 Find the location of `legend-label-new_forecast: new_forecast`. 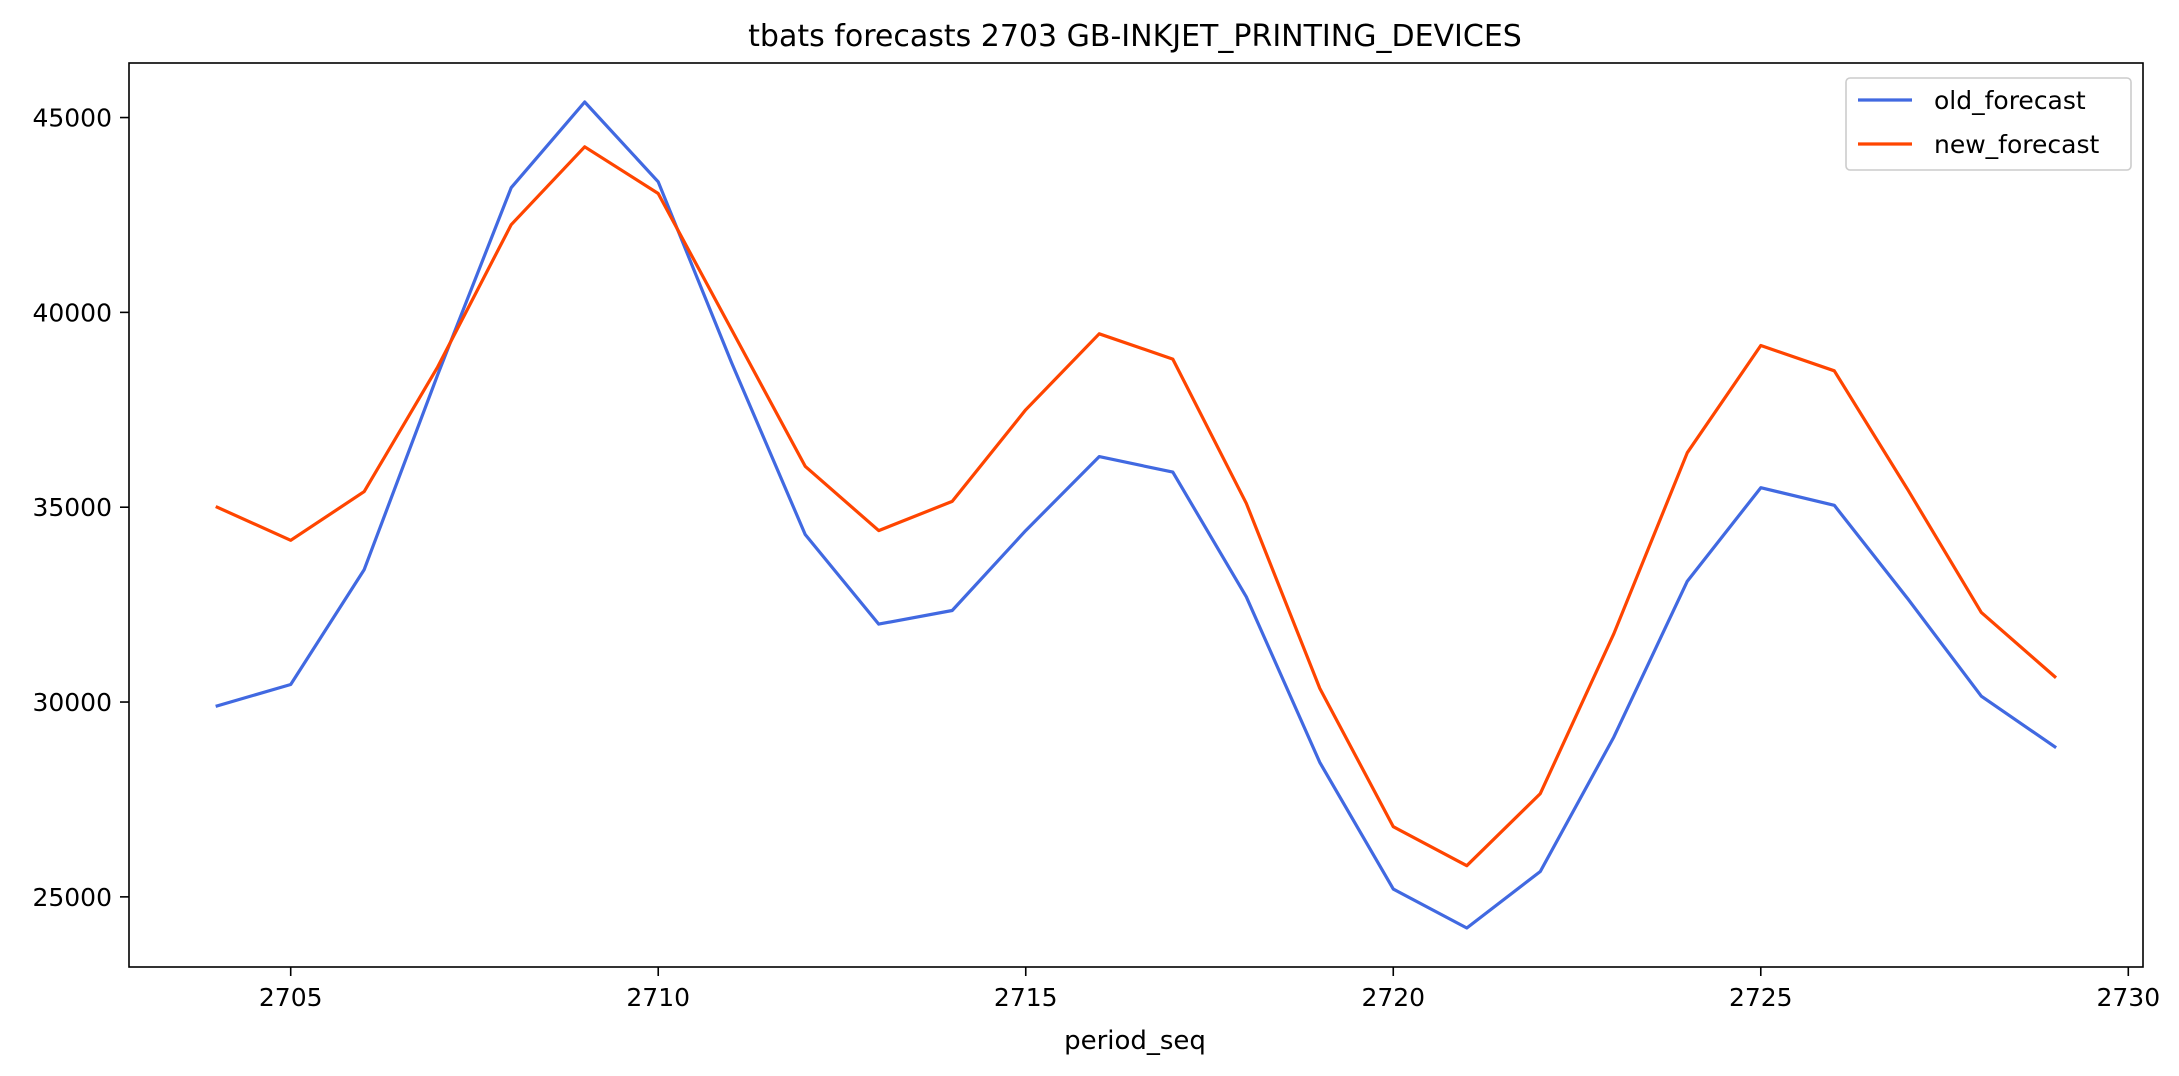

legend-label-new_forecast: new_forecast is located at coordinates (2016, 144).